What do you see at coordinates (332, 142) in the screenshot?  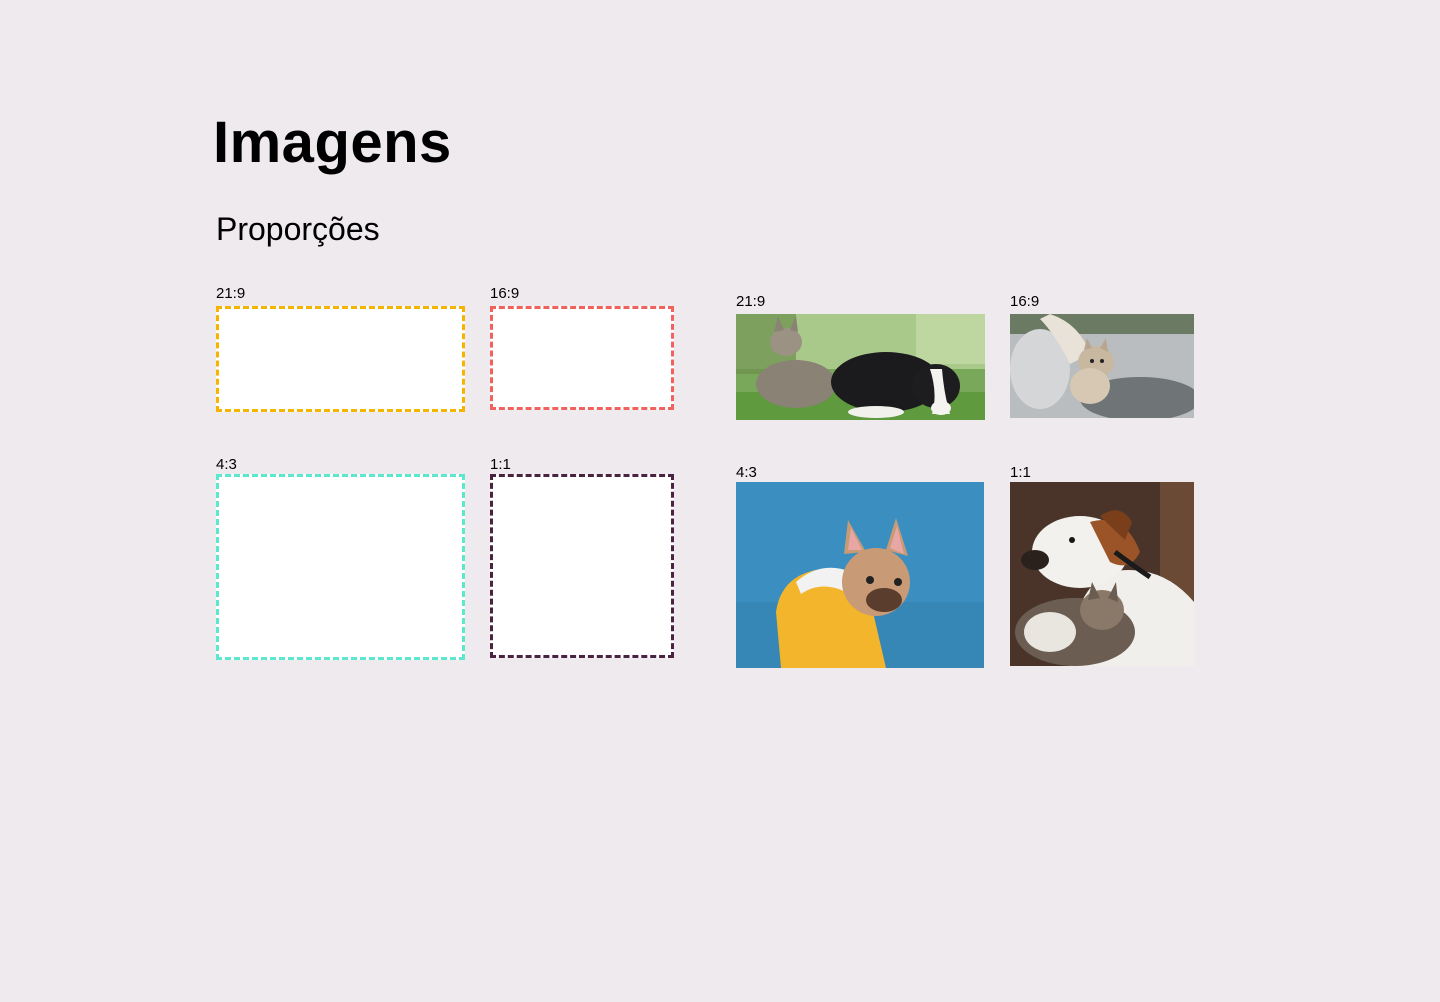 I see `page-title: Imagens` at bounding box center [332, 142].